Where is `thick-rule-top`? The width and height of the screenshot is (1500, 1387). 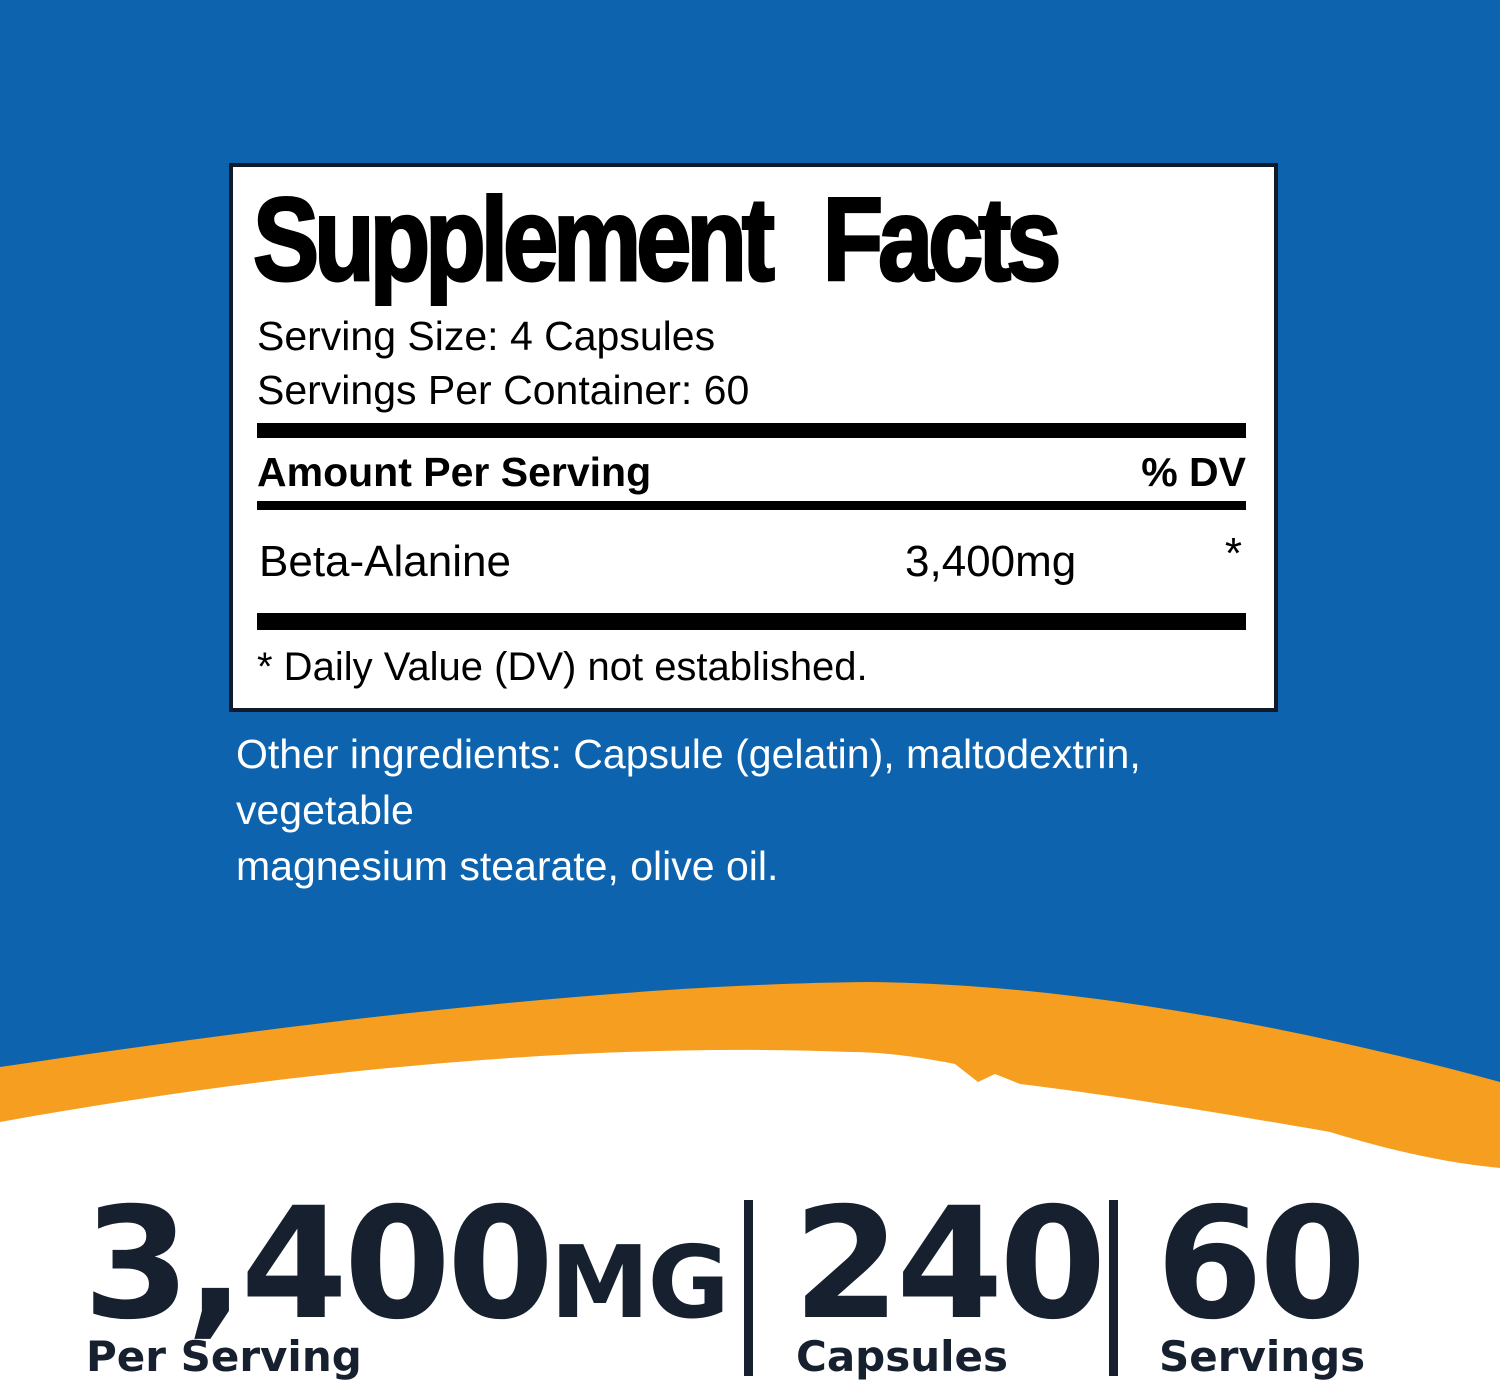
thick-rule-top is located at coordinates (751, 430).